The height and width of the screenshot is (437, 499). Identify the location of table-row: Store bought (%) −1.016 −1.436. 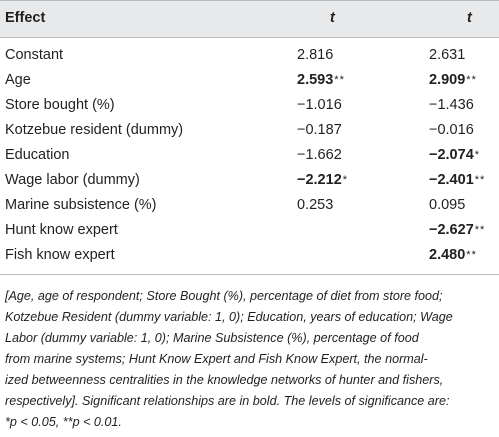
(249, 105).